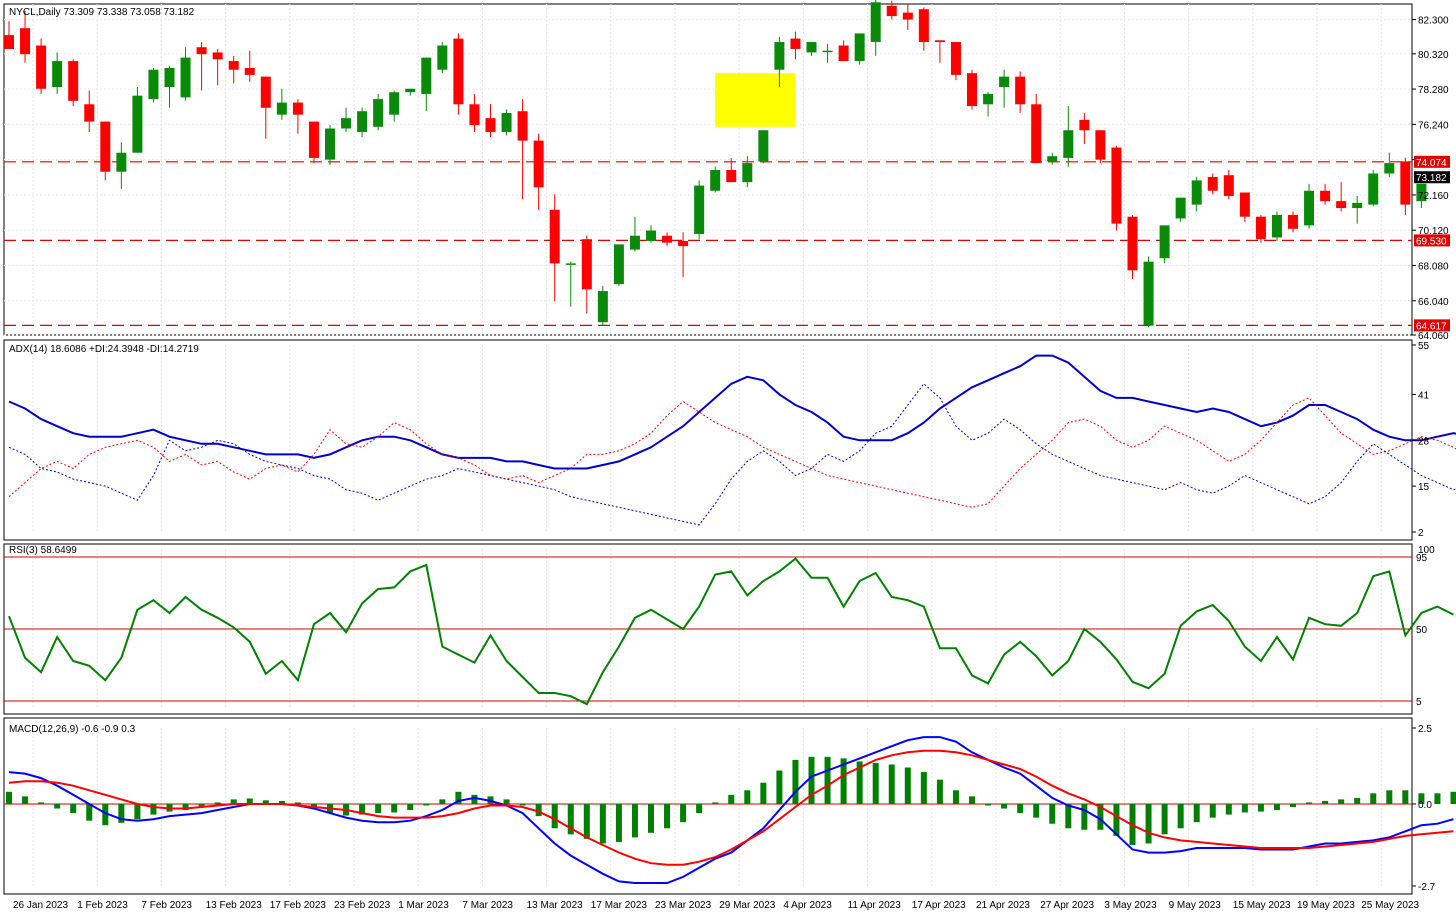 The image size is (1456, 918). I want to click on x-tick-label: 23 Mar 2023, so click(683, 905).